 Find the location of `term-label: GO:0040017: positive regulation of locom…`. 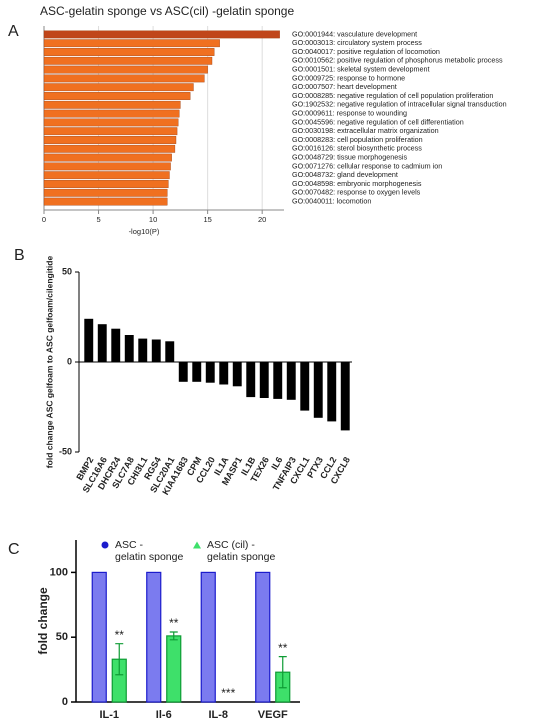

term-label: GO:0040017: positive regulation of locom… is located at coordinates (366, 51).